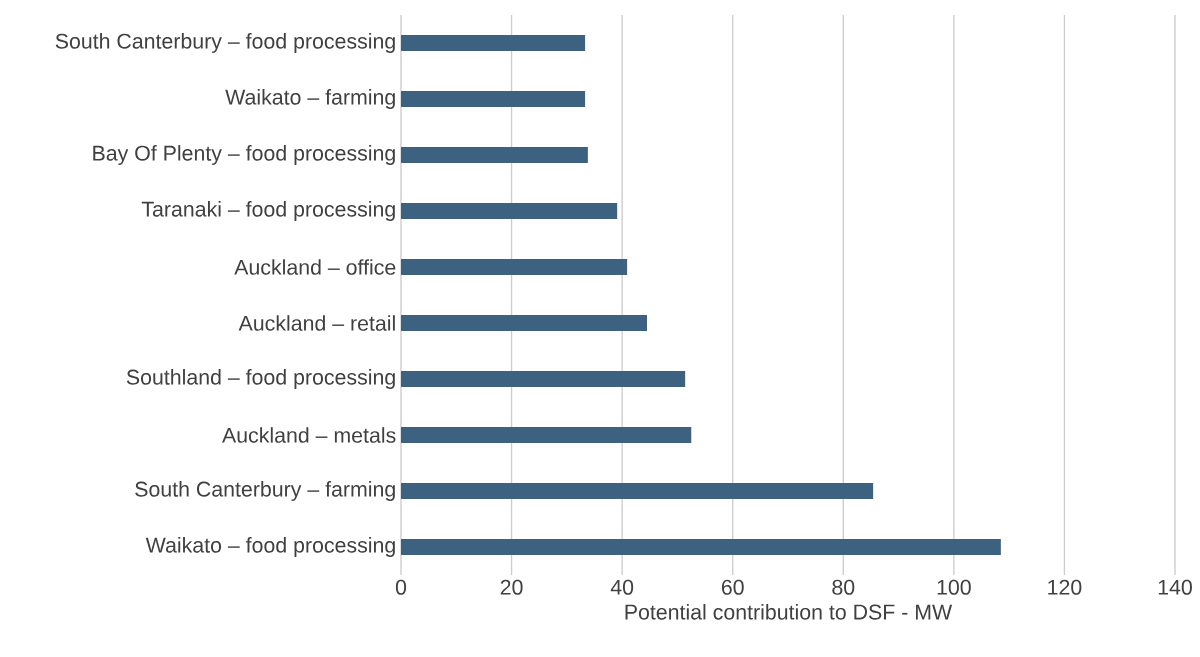  I want to click on y-tick-label: Auckland – retail, so click(316, 323).